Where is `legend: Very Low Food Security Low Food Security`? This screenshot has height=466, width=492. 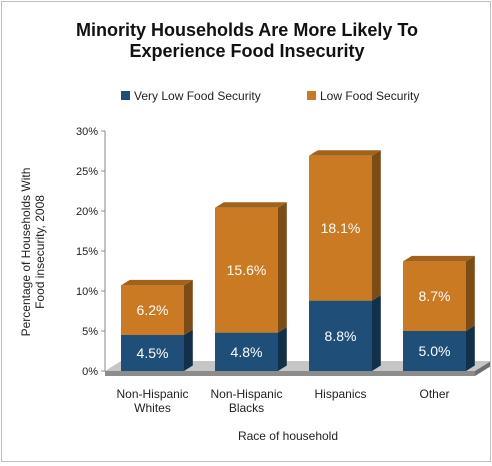
legend: Very Low Food Security Low Food Security is located at coordinates (270, 96).